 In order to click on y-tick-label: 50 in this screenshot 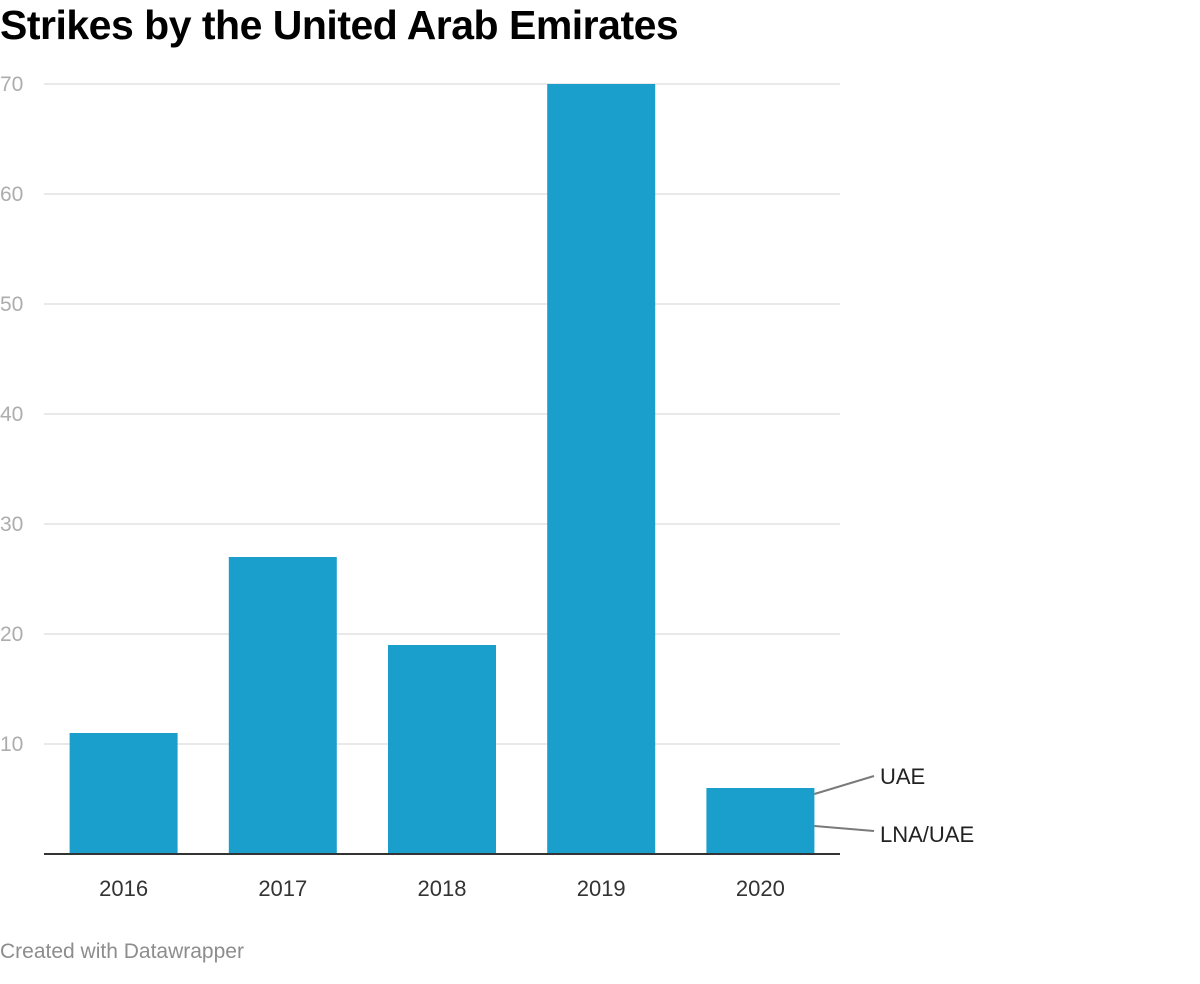, I will do `click(11, 304)`.